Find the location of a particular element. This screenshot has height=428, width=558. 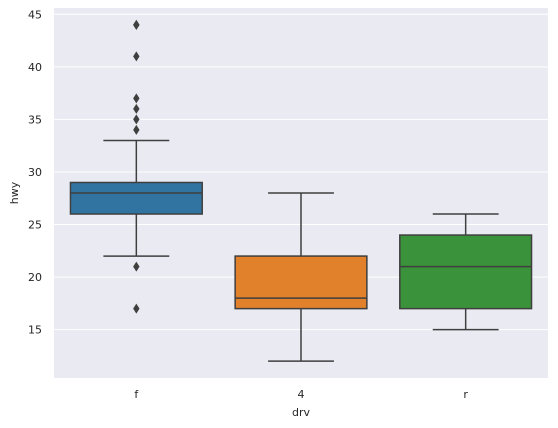

x-tick-label: r is located at coordinates (465, 394).